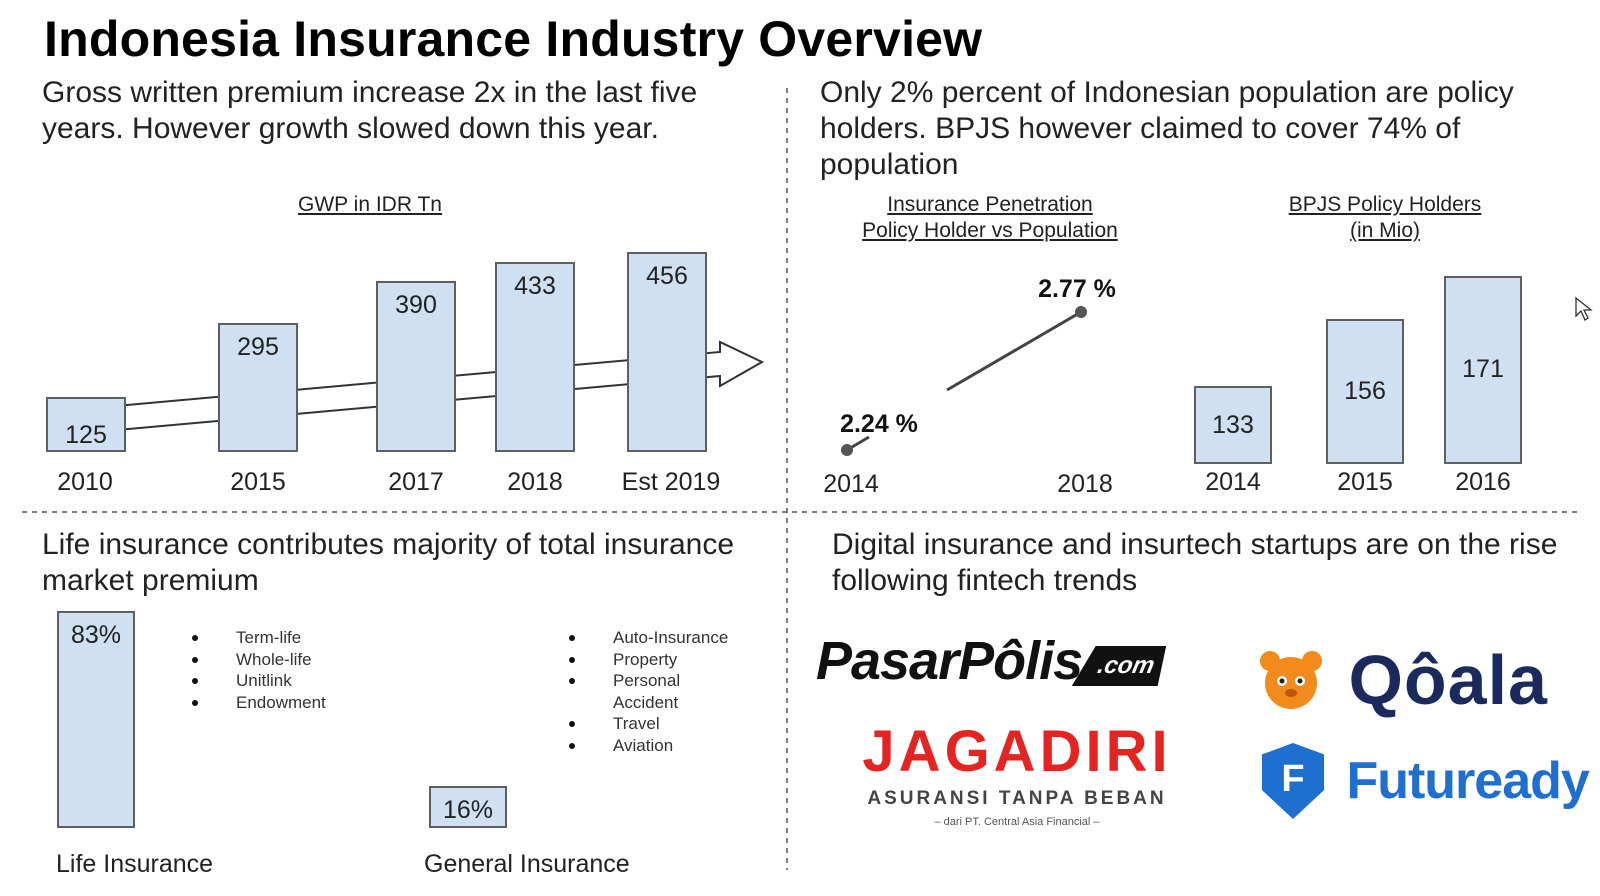 Image resolution: width=1600 pixels, height=896 pixels. I want to click on bar-gwp-1: 295, so click(258, 387).